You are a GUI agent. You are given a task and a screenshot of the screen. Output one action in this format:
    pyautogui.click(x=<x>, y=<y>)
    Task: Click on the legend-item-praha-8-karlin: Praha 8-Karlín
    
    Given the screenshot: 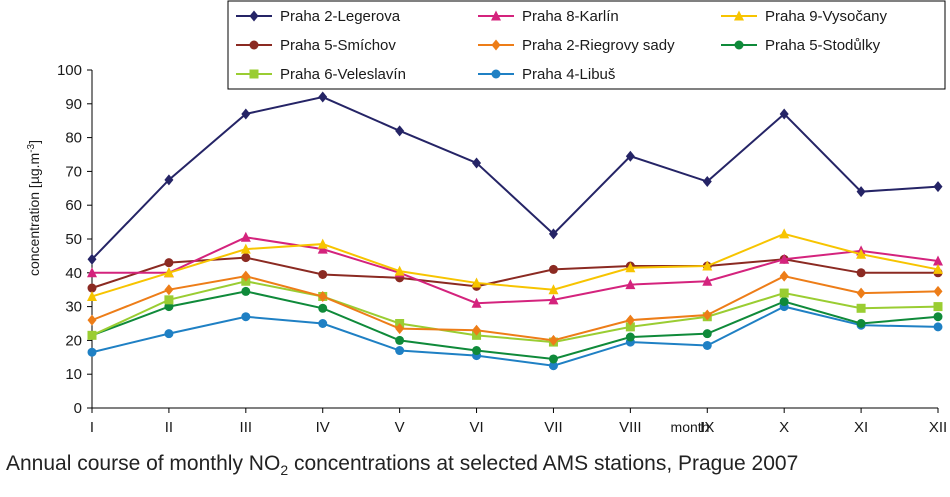 What is the action you would take?
    pyautogui.click(x=548, y=16)
    